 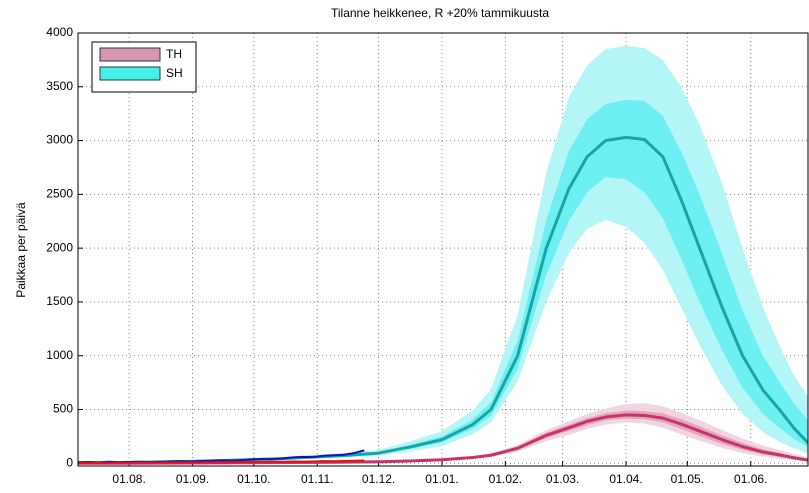 What do you see at coordinates (505, 479) in the screenshot?
I see `x-tick-label: 01.02.` at bounding box center [505, 479].